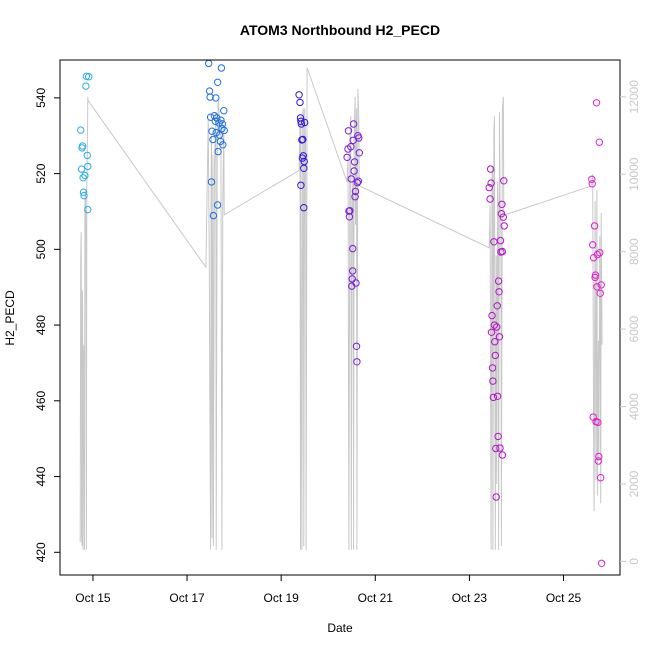 Image resolution: width=650 pixels, height=650 pixels. What do you see at coordinates (376, 598) in the screenshot?
I see `x-tick-label: Oct 21` at bounding box center [376, 598].